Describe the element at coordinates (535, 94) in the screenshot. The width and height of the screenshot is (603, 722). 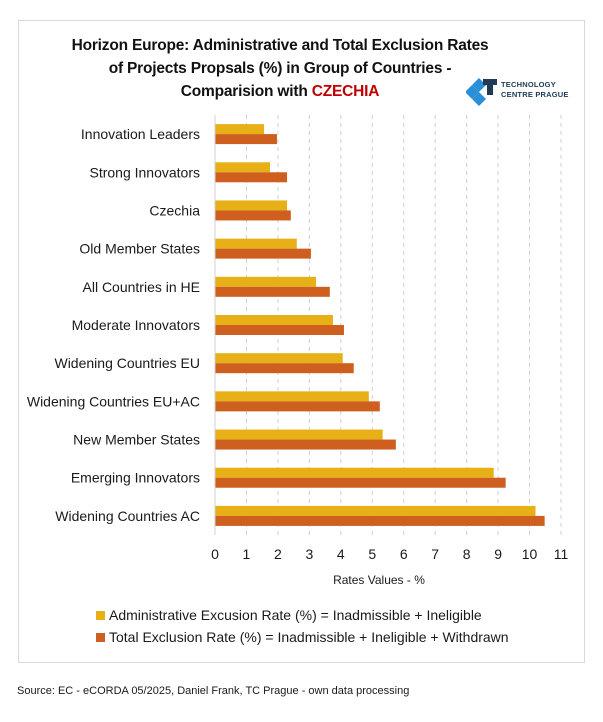
I see `logo-text-line-2: CENTRE PRAGUE` at that location.